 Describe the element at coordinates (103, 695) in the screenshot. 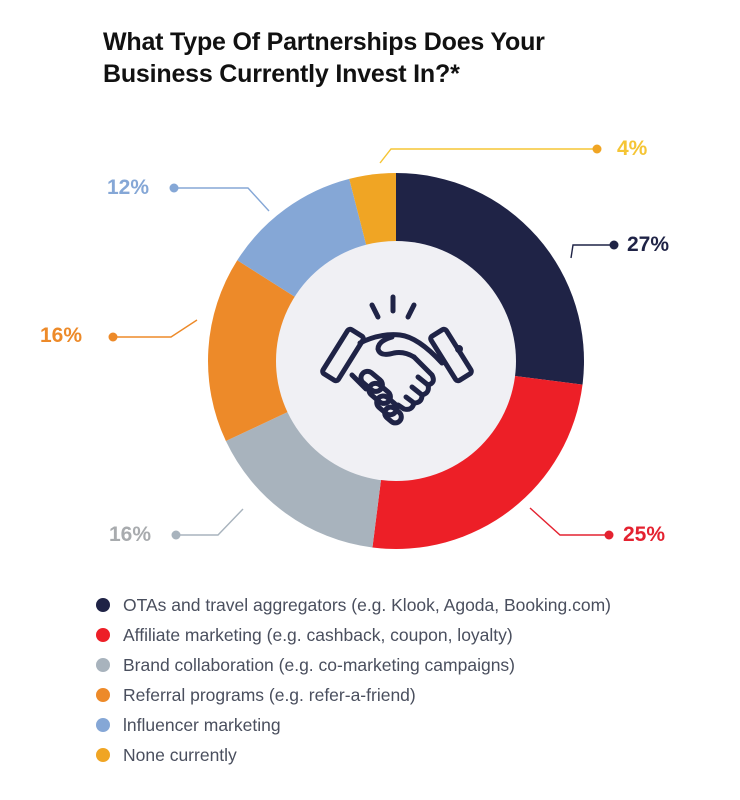

I see `legend-dot-referral` at that location.